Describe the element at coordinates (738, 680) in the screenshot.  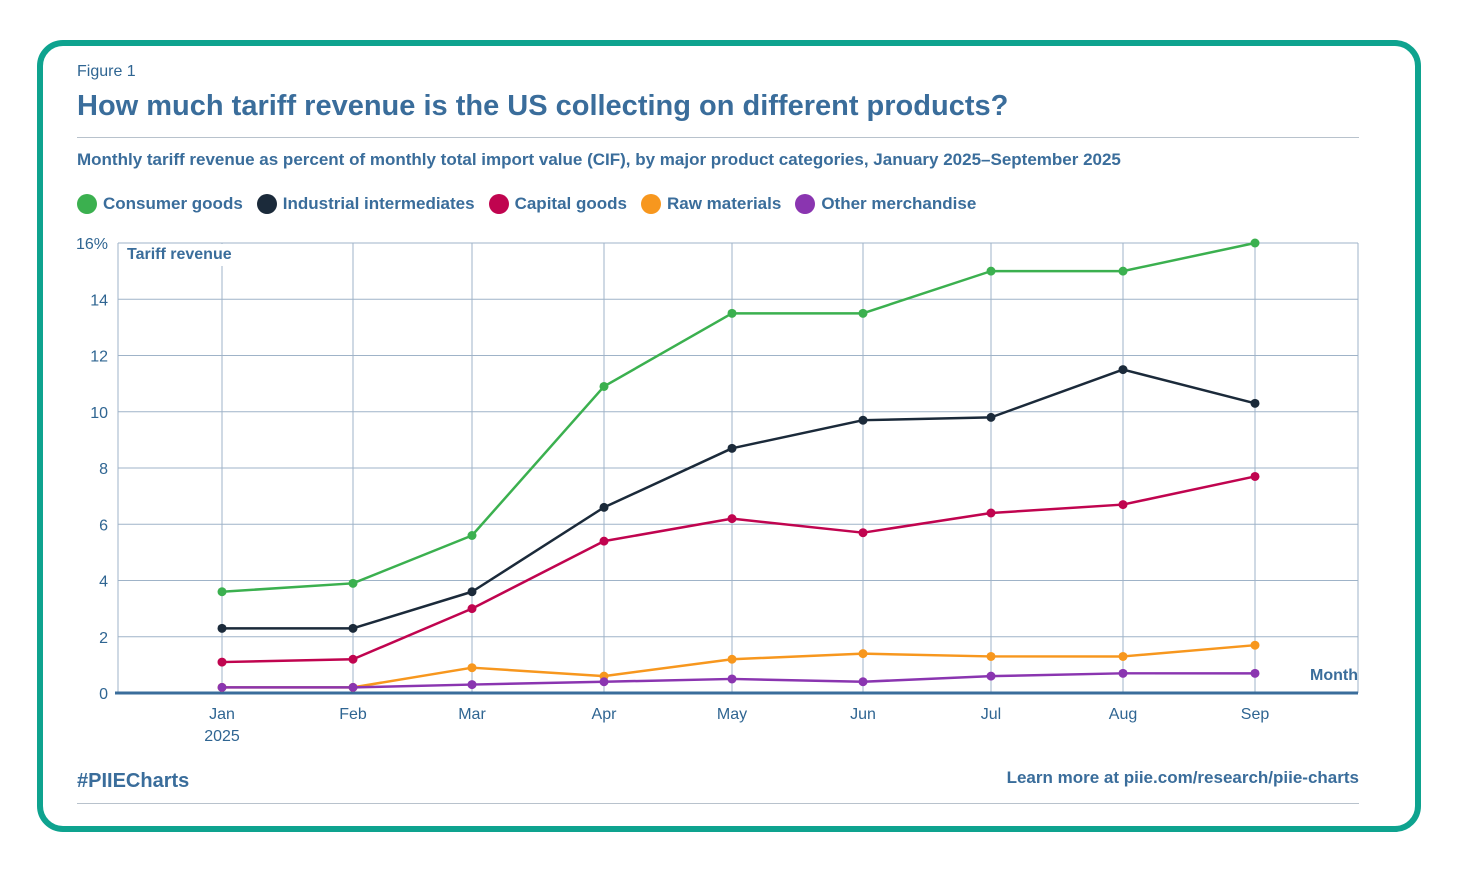
I see `series-line-other-merchandise` at that location.